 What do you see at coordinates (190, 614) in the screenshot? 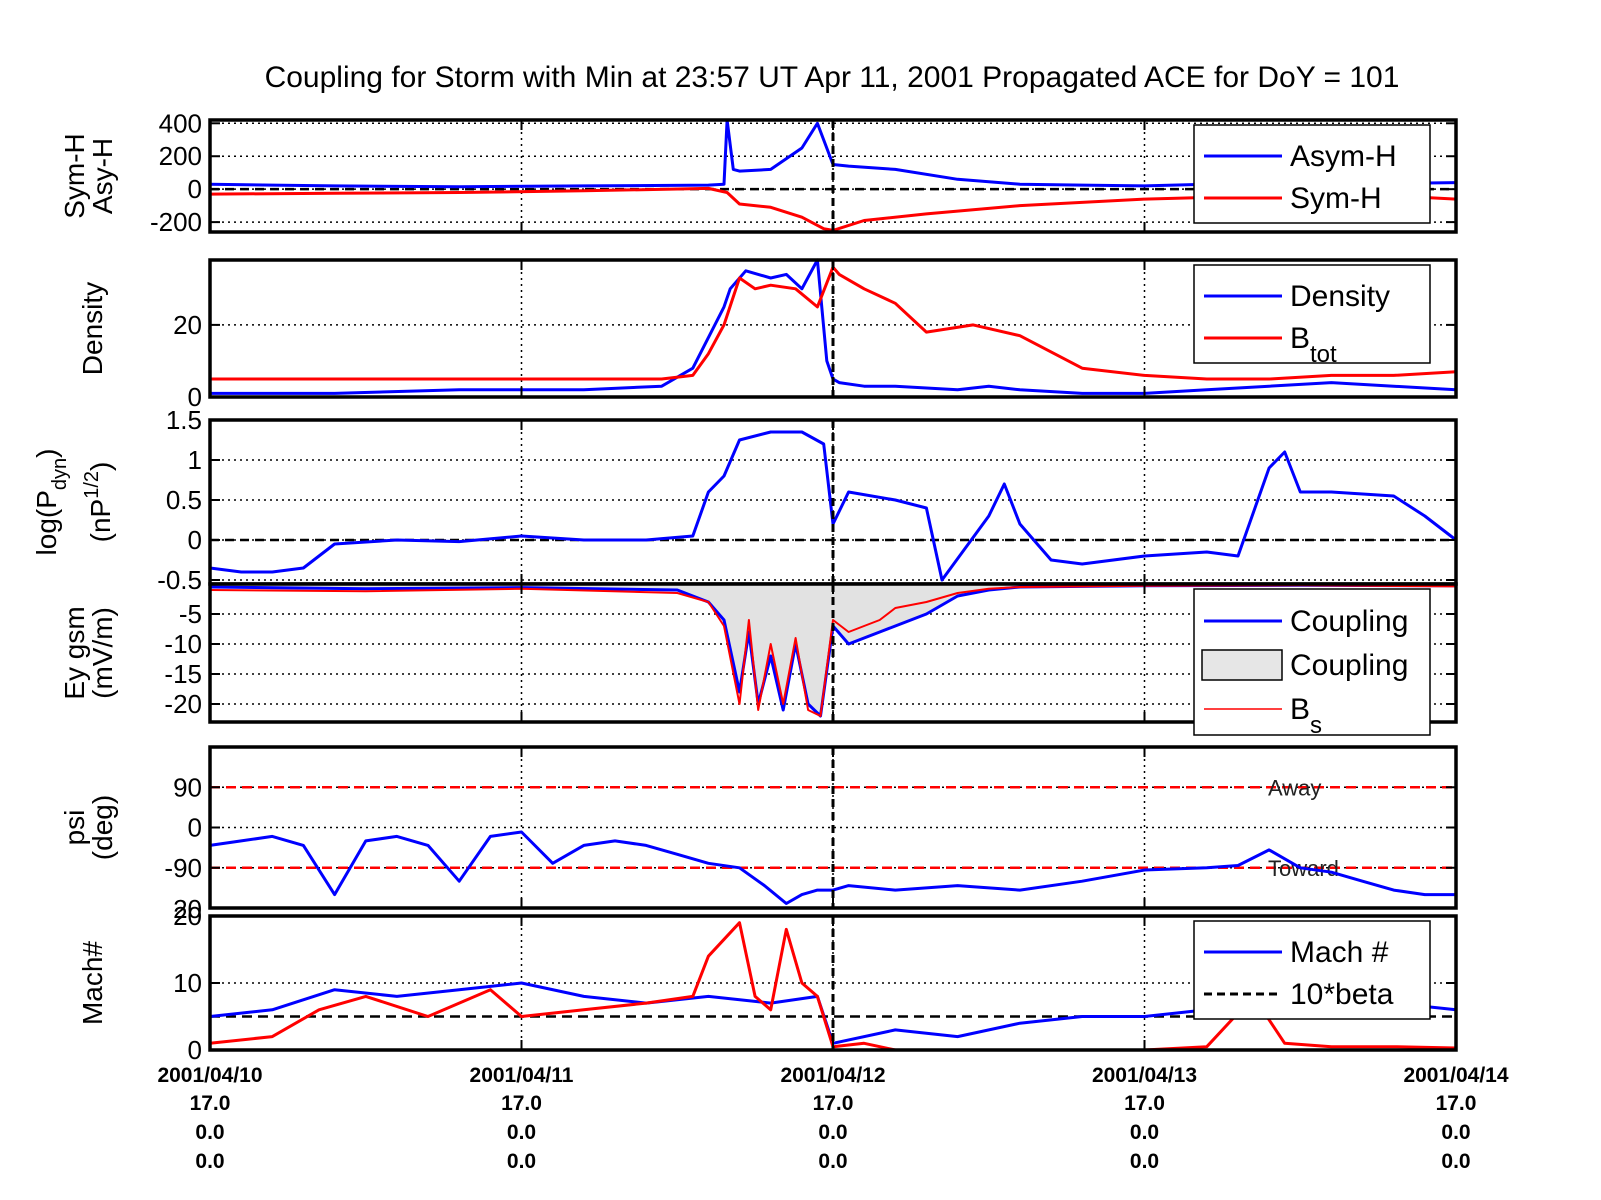
I see `y-tick-label: -5` at bounding box center [190, 614].